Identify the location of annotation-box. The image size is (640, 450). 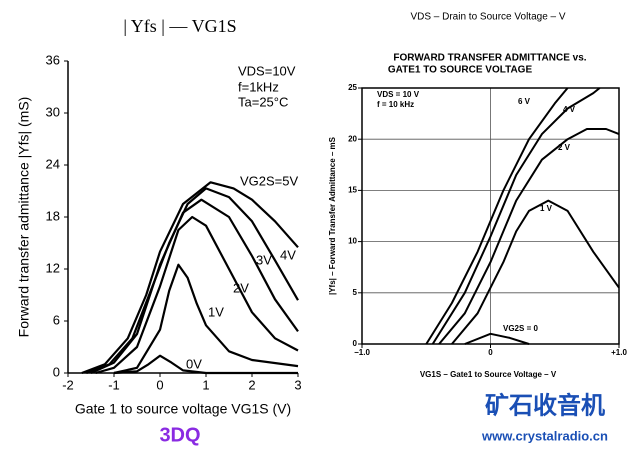
(265, 87).